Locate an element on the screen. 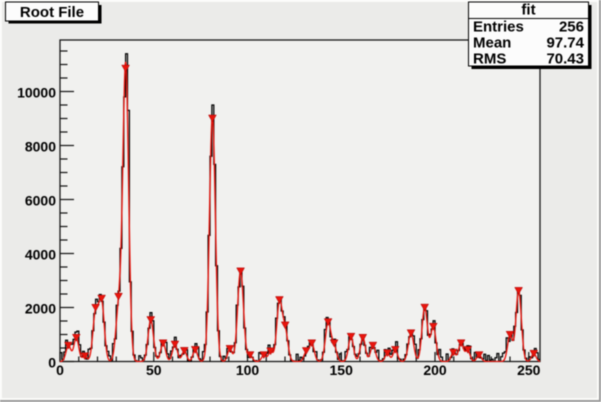 This screenshot has width=601, height=402. svg-text: 100 is located at coordinates (248, 370).